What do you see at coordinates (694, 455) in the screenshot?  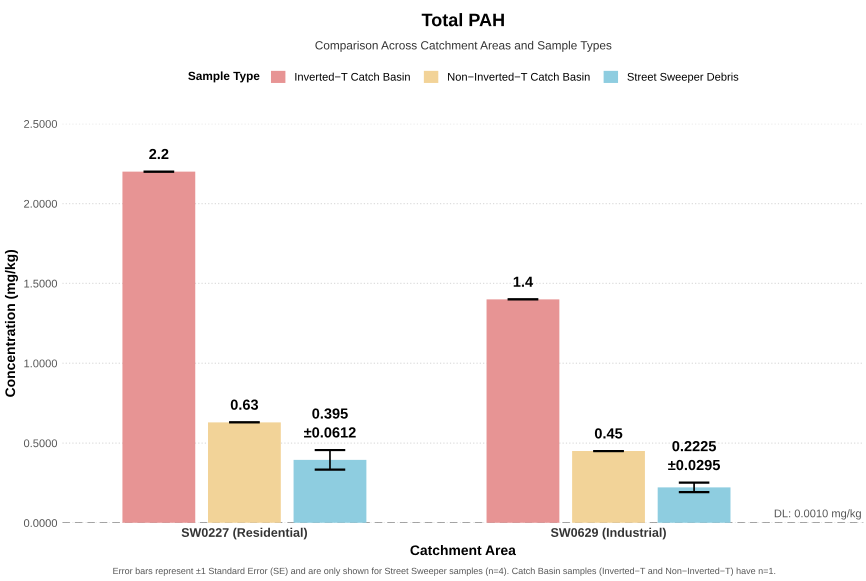 I see `data-label: 0.2225 ±0.0295` at bounding box center [694, 455].